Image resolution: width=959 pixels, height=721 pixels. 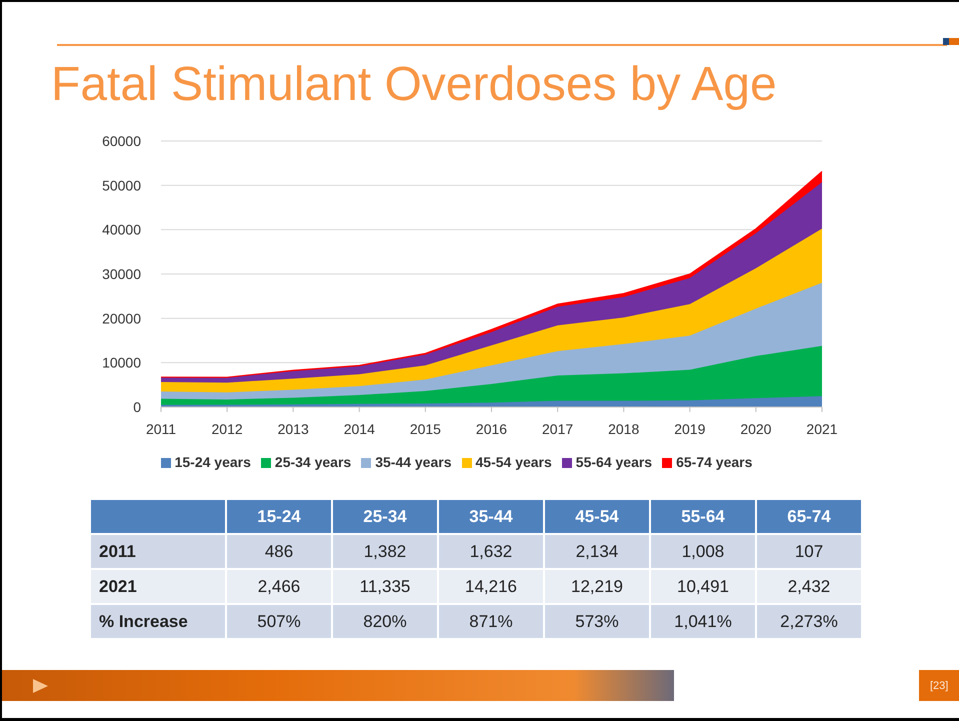 What do you see at coordinates (279, 551) in the screenshot?
I see `text: 486` at bounding box center [279, 551].